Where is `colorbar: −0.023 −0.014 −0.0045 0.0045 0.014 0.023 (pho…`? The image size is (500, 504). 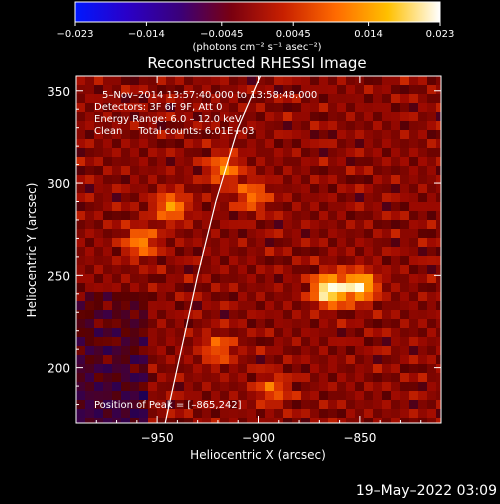 colorbar: −0.023 −0.014 −0.0045 0.0045 0.014 0.023 (pho… is located at coordinates (255, 27).